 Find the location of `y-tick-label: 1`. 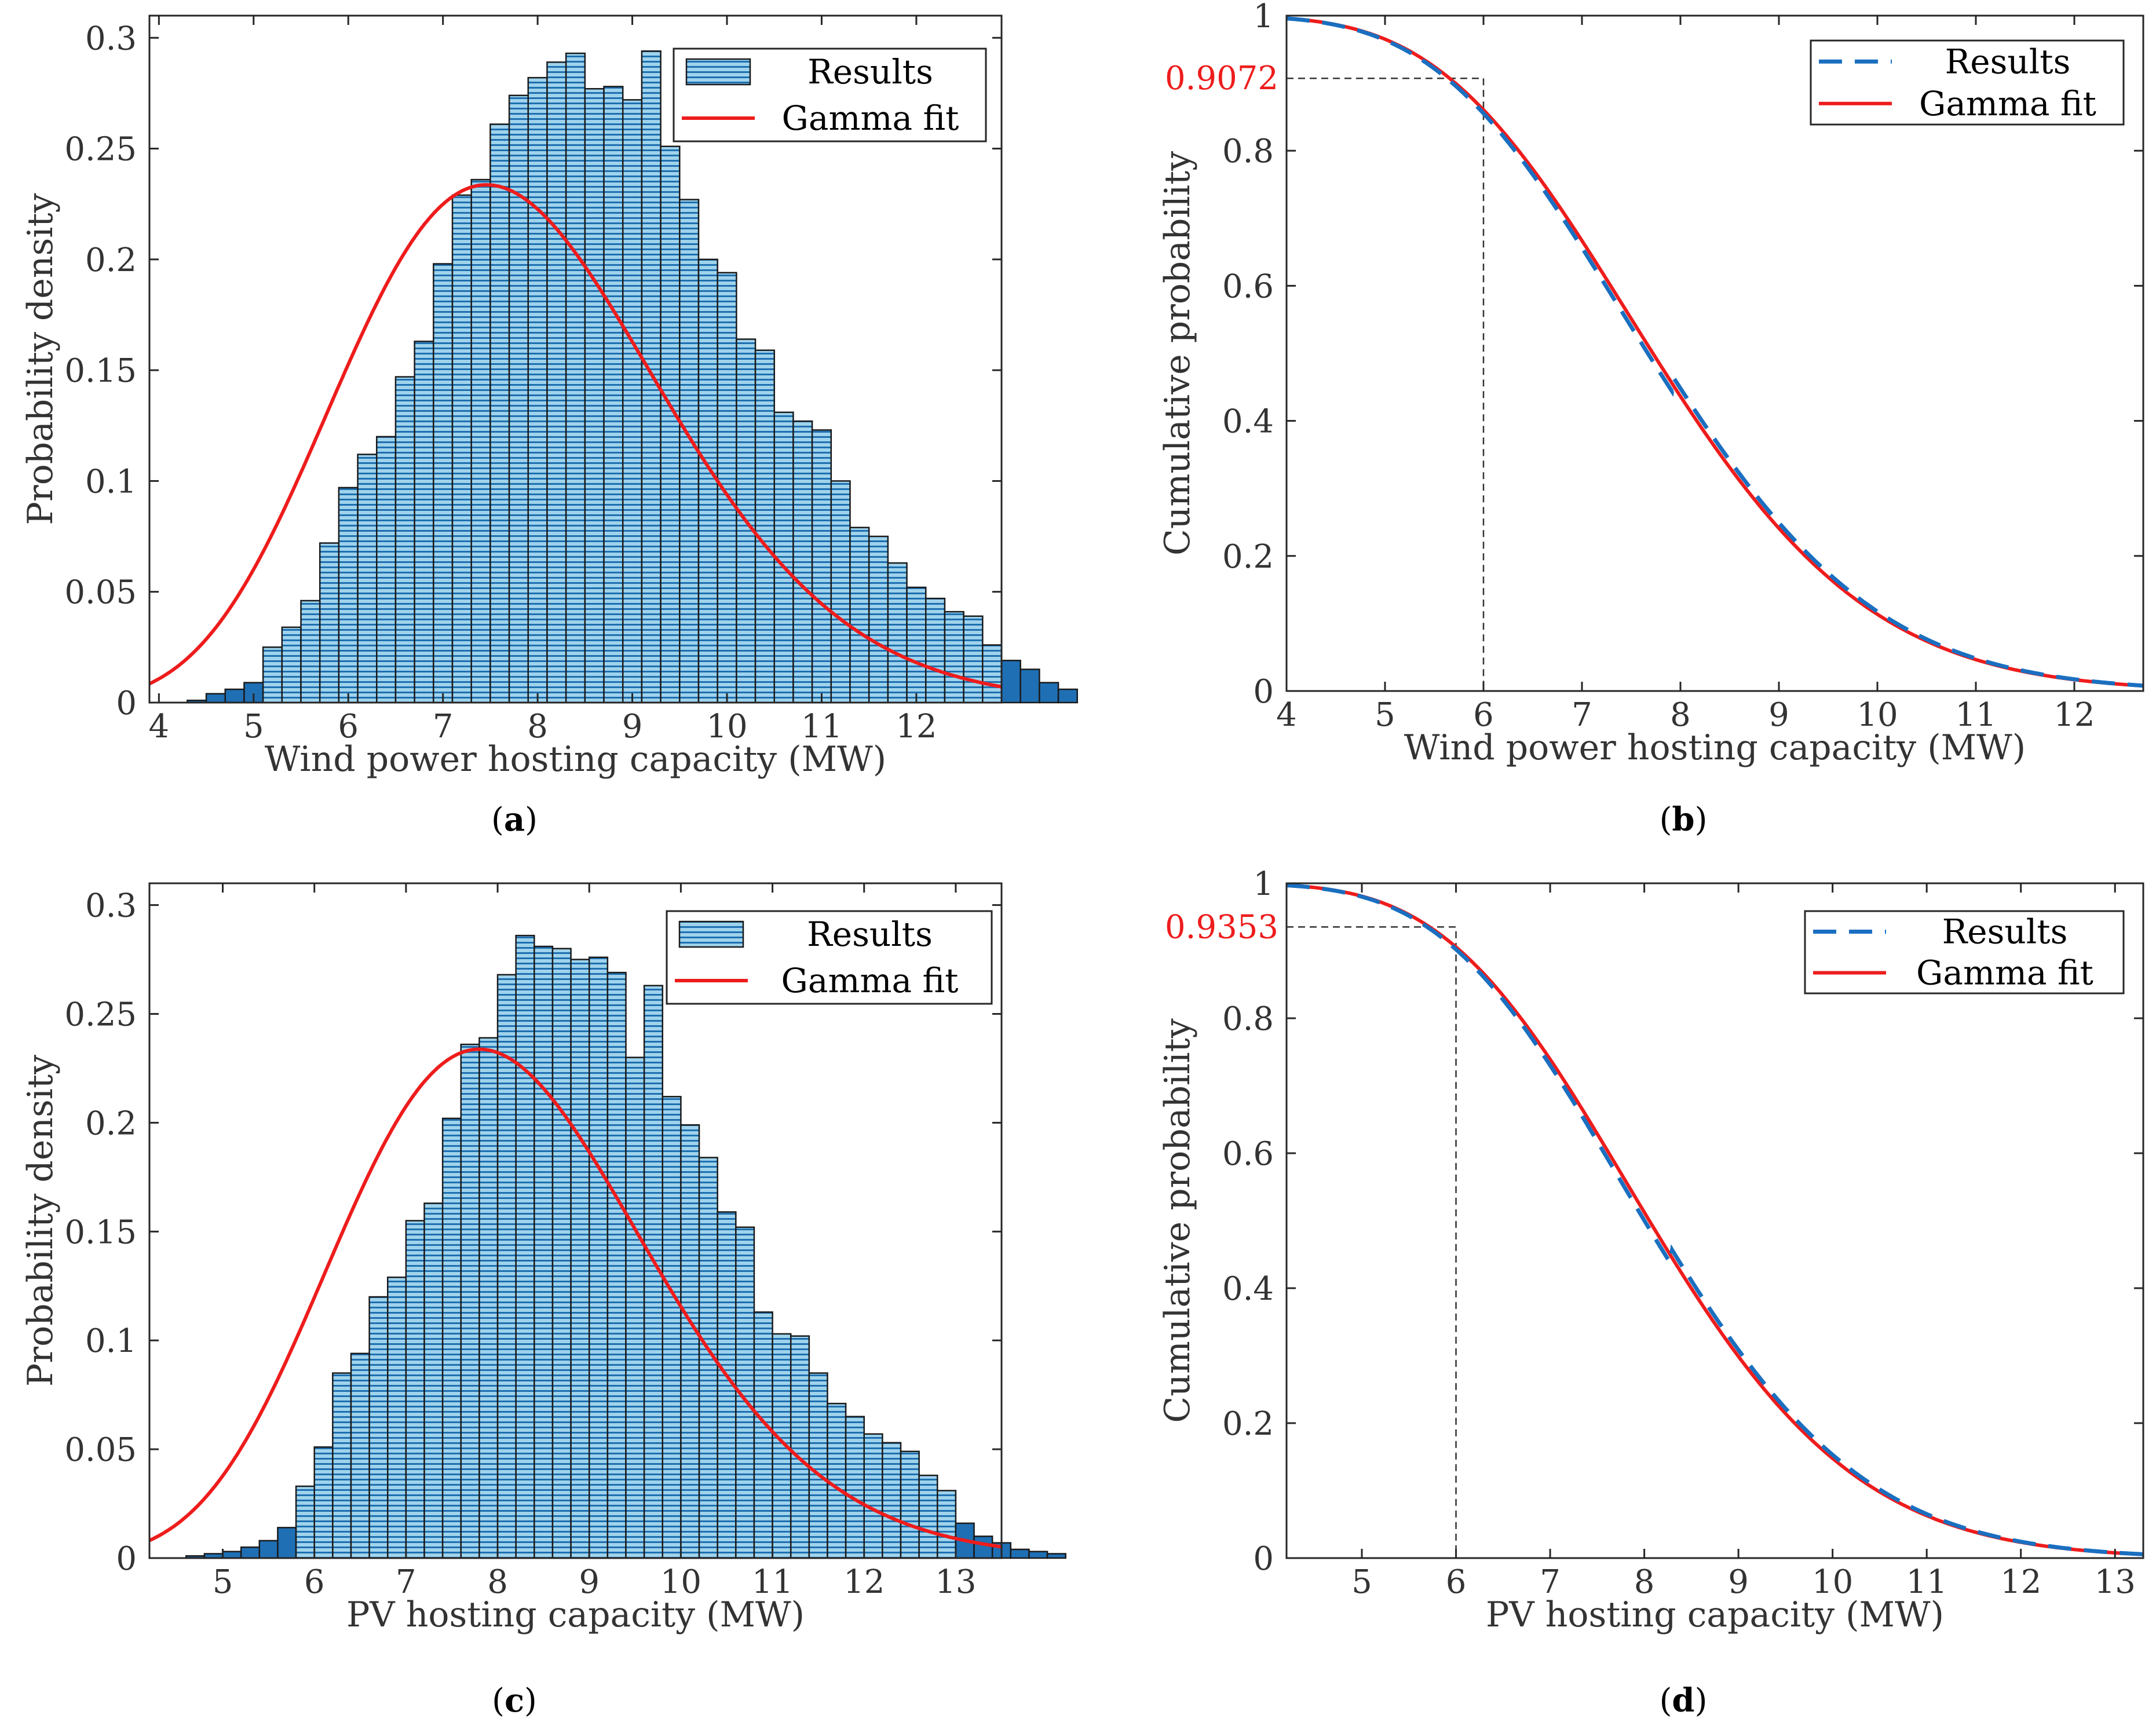

y-tick-label: 1 is located at coordinates (1263, 17).